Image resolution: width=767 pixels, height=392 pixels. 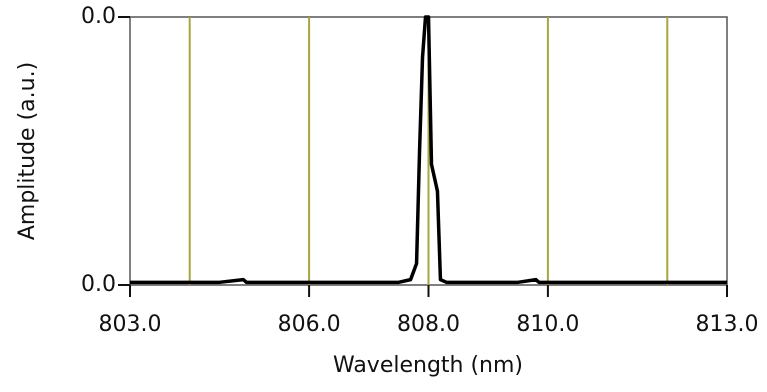 What do you see at coordinates (428, 365) in the screenshot?
I see `x-axis-title: Wavelength (nm)` at bounding box center [428, 365].